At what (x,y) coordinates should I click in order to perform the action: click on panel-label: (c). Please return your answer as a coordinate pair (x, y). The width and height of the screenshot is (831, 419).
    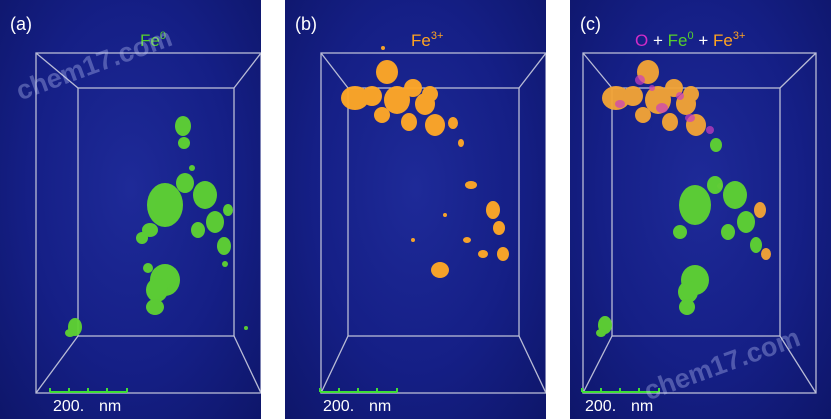
    Looking at the image, I should click on (590, 24).